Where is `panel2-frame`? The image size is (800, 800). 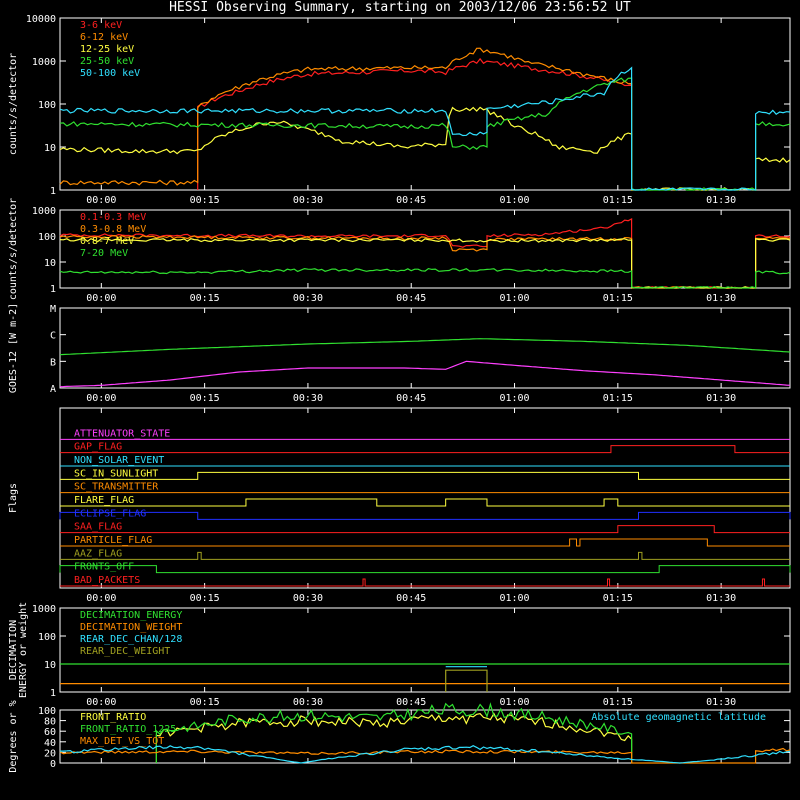
panel2-frame is located at coordinates (425, 249).